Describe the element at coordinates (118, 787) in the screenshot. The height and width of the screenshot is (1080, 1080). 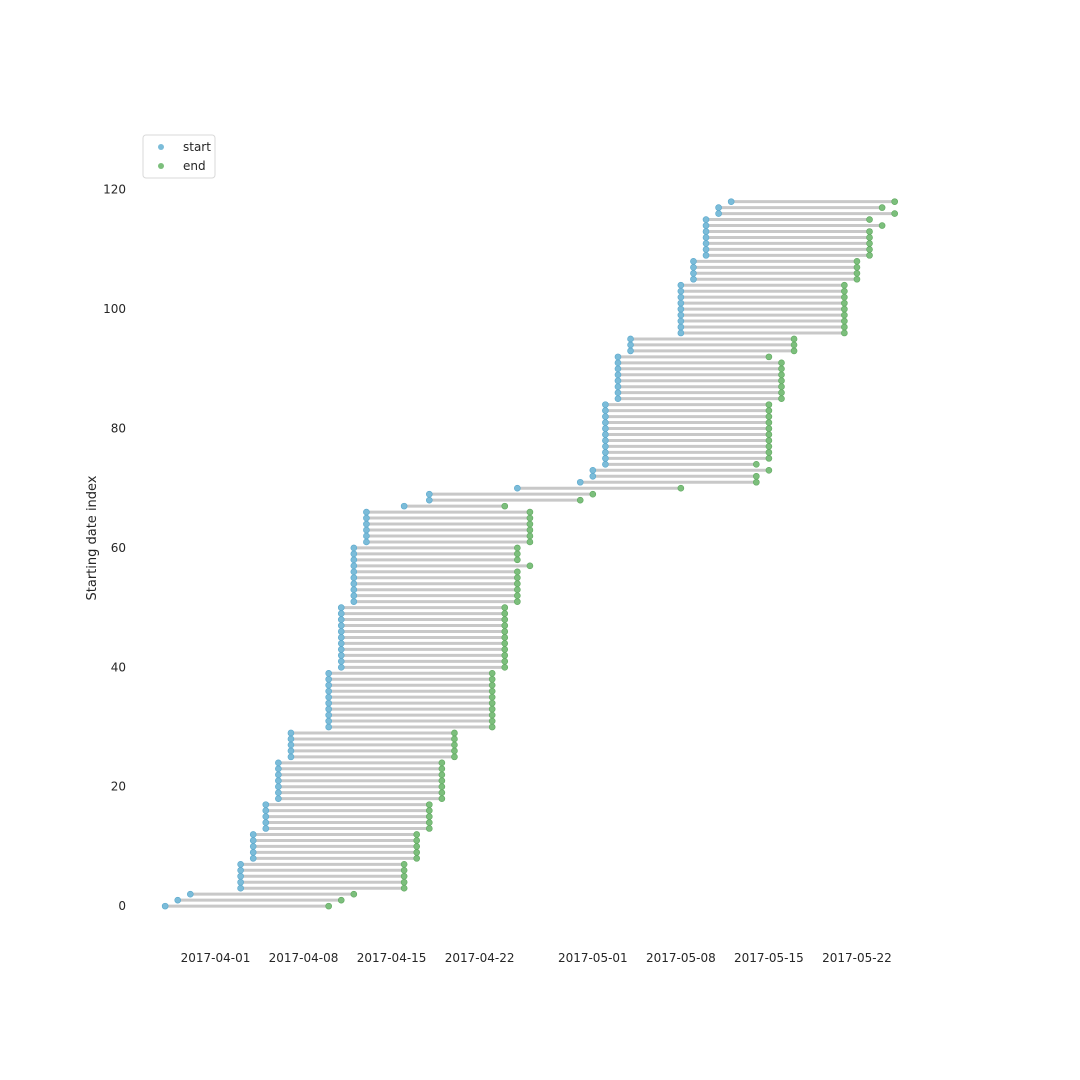
I see `y-tick-label: 20` at that location.